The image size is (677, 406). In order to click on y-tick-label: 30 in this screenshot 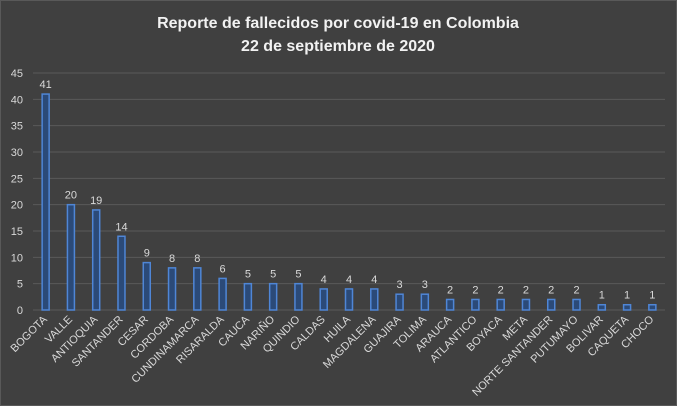, I will do `click(17, 153)`.